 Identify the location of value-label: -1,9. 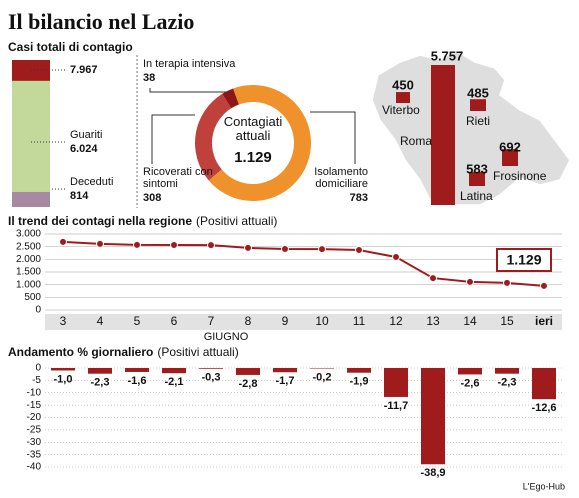
(359, 382).